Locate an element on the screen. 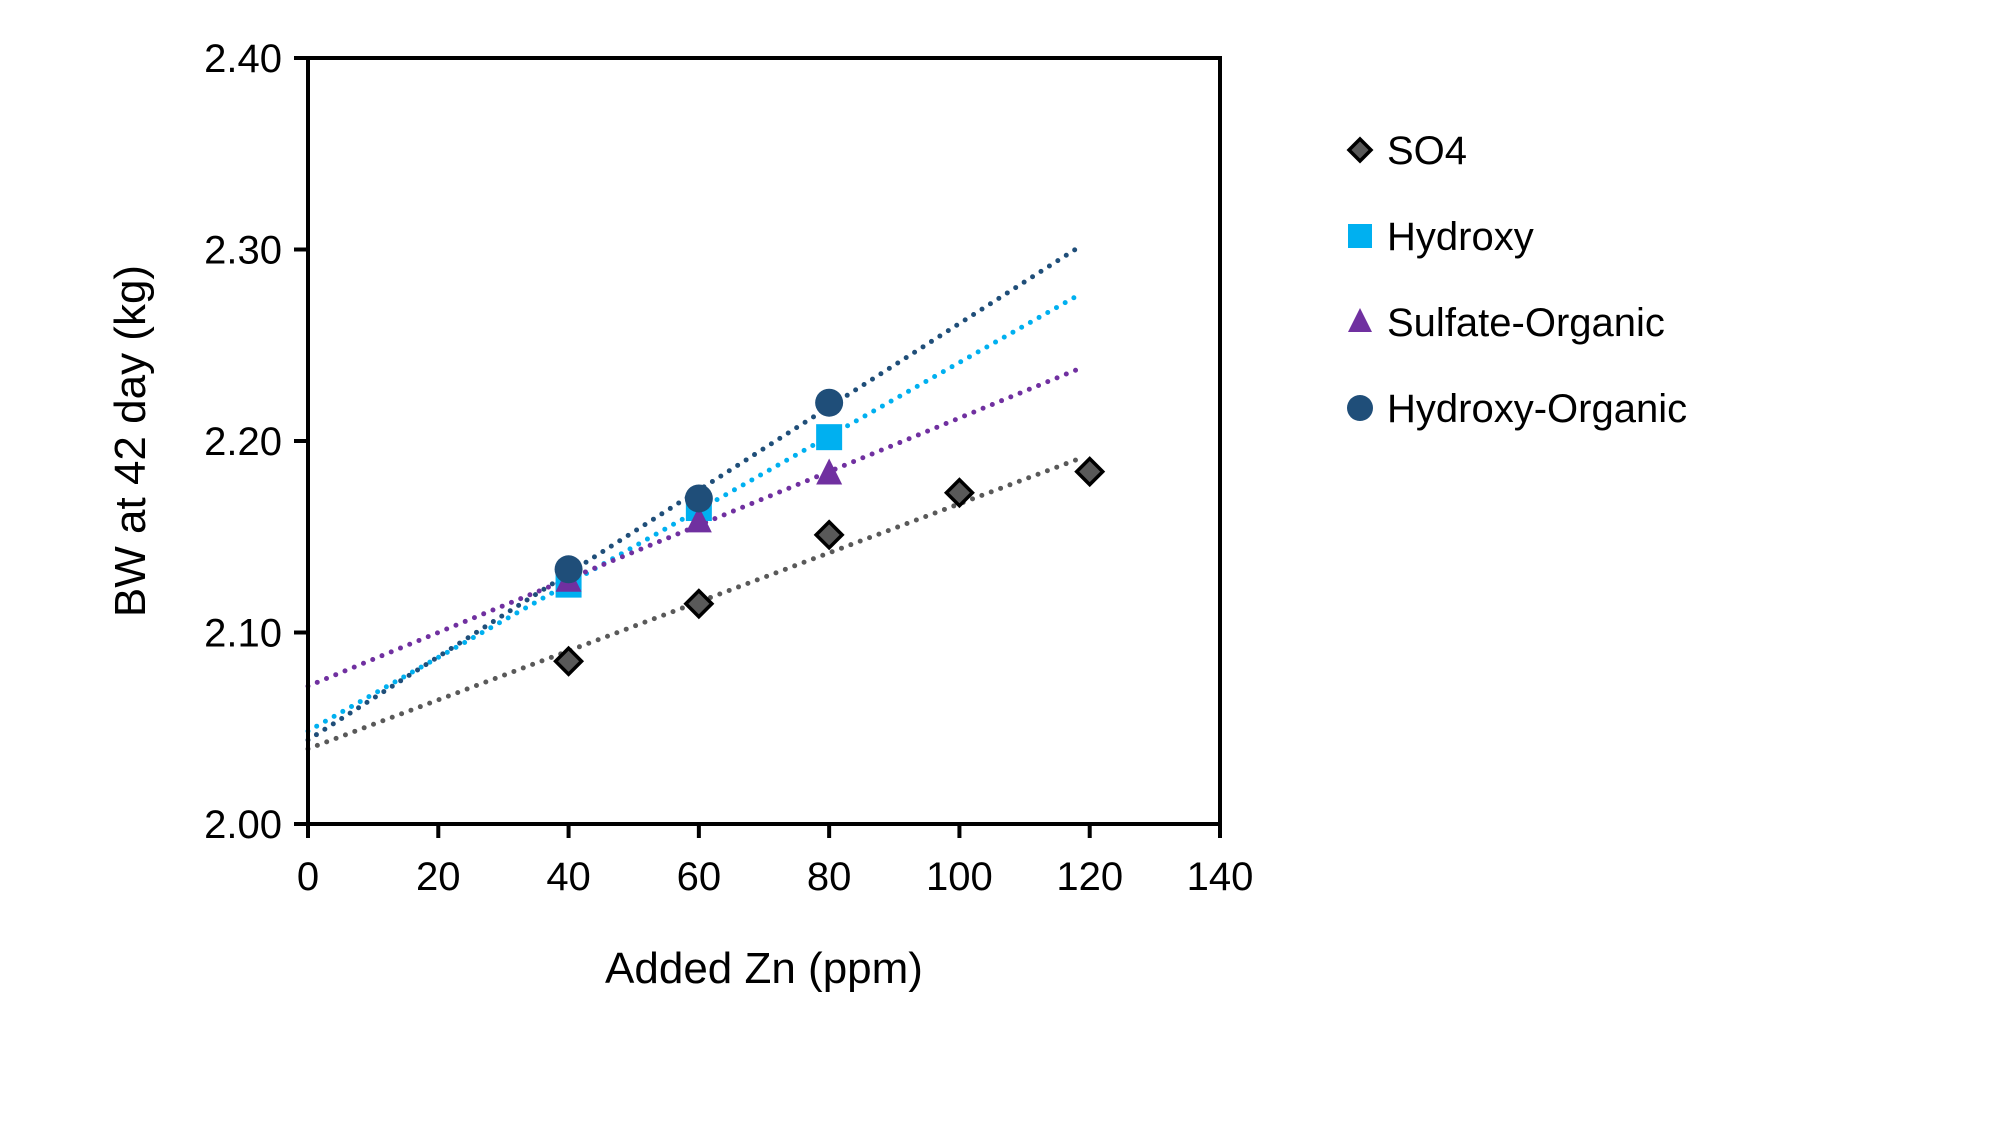  legend-label: Hydroxy is located at coordinates (1460, 237).